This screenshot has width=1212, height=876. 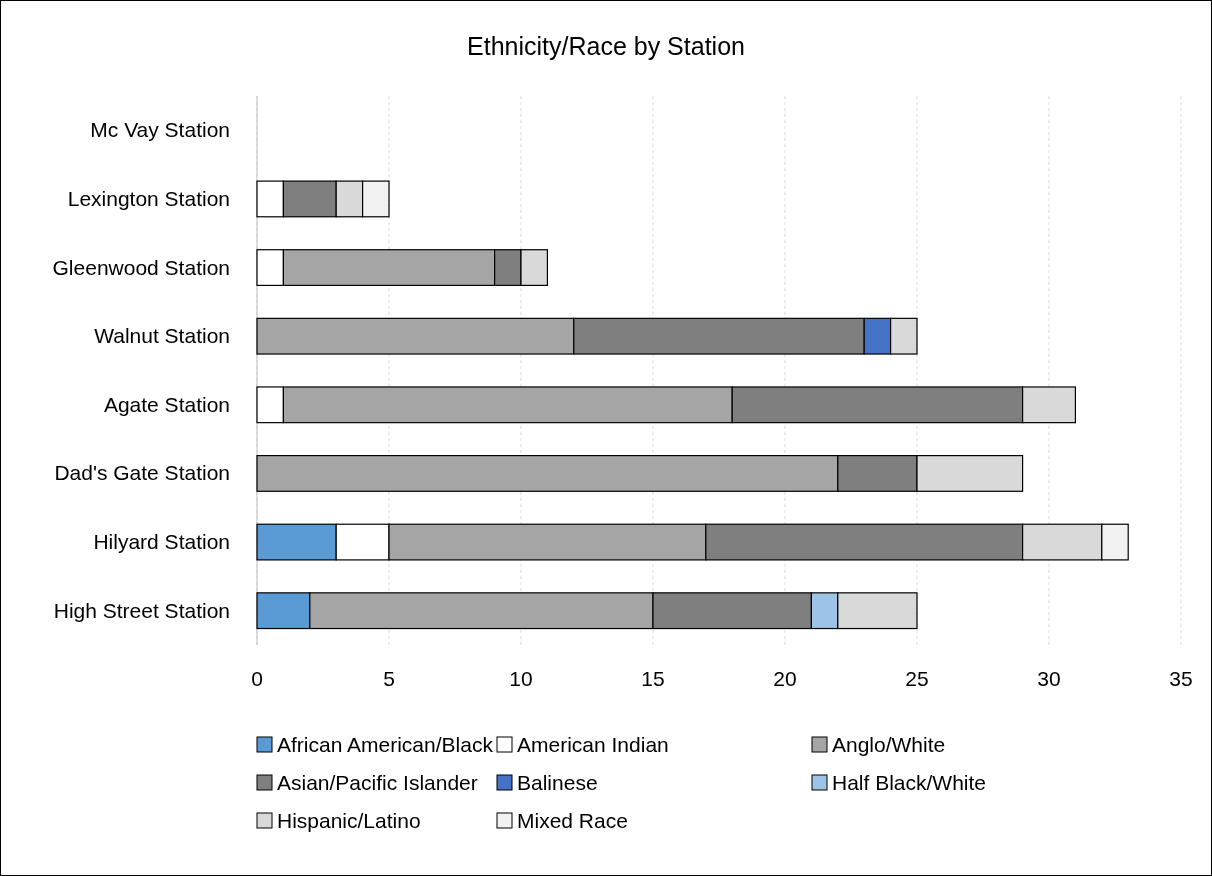 What do you see at coordinates (785, 678) in the screenshot?
I see `x-tick-label: 20` at bounding box center [785, 678].